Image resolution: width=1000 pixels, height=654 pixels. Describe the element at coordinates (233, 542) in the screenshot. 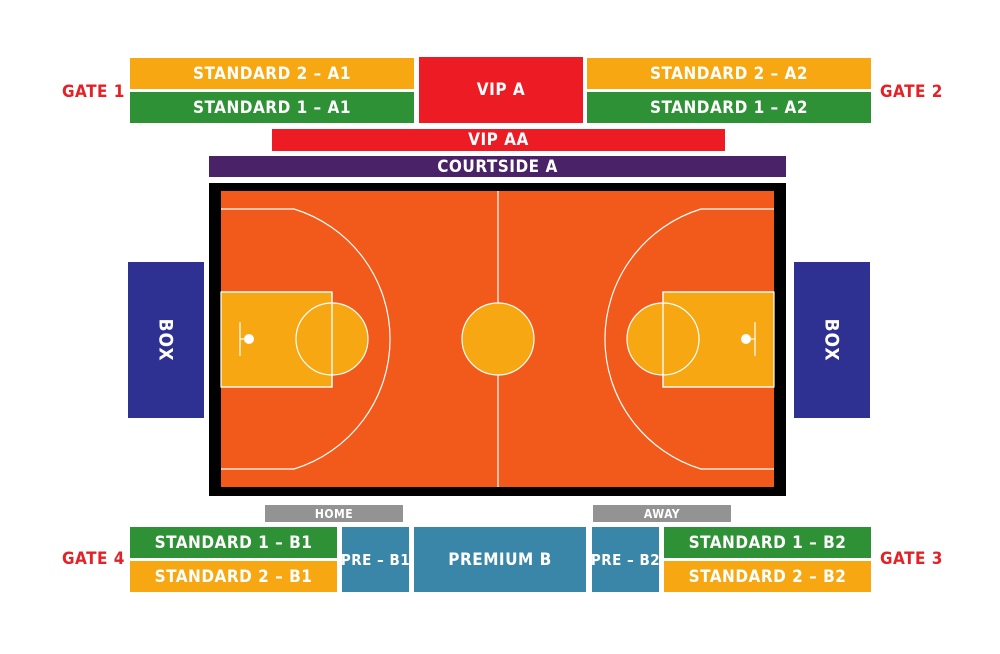

I see `section-standard-1-b1: STANDARD 1 – B1` at that location.